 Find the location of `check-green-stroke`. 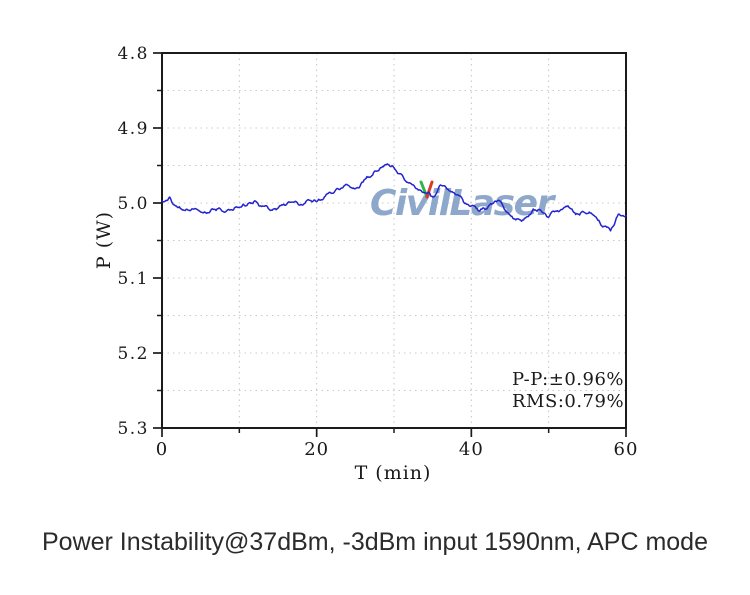

check-green-stroke is located at coordinates (424, 189).